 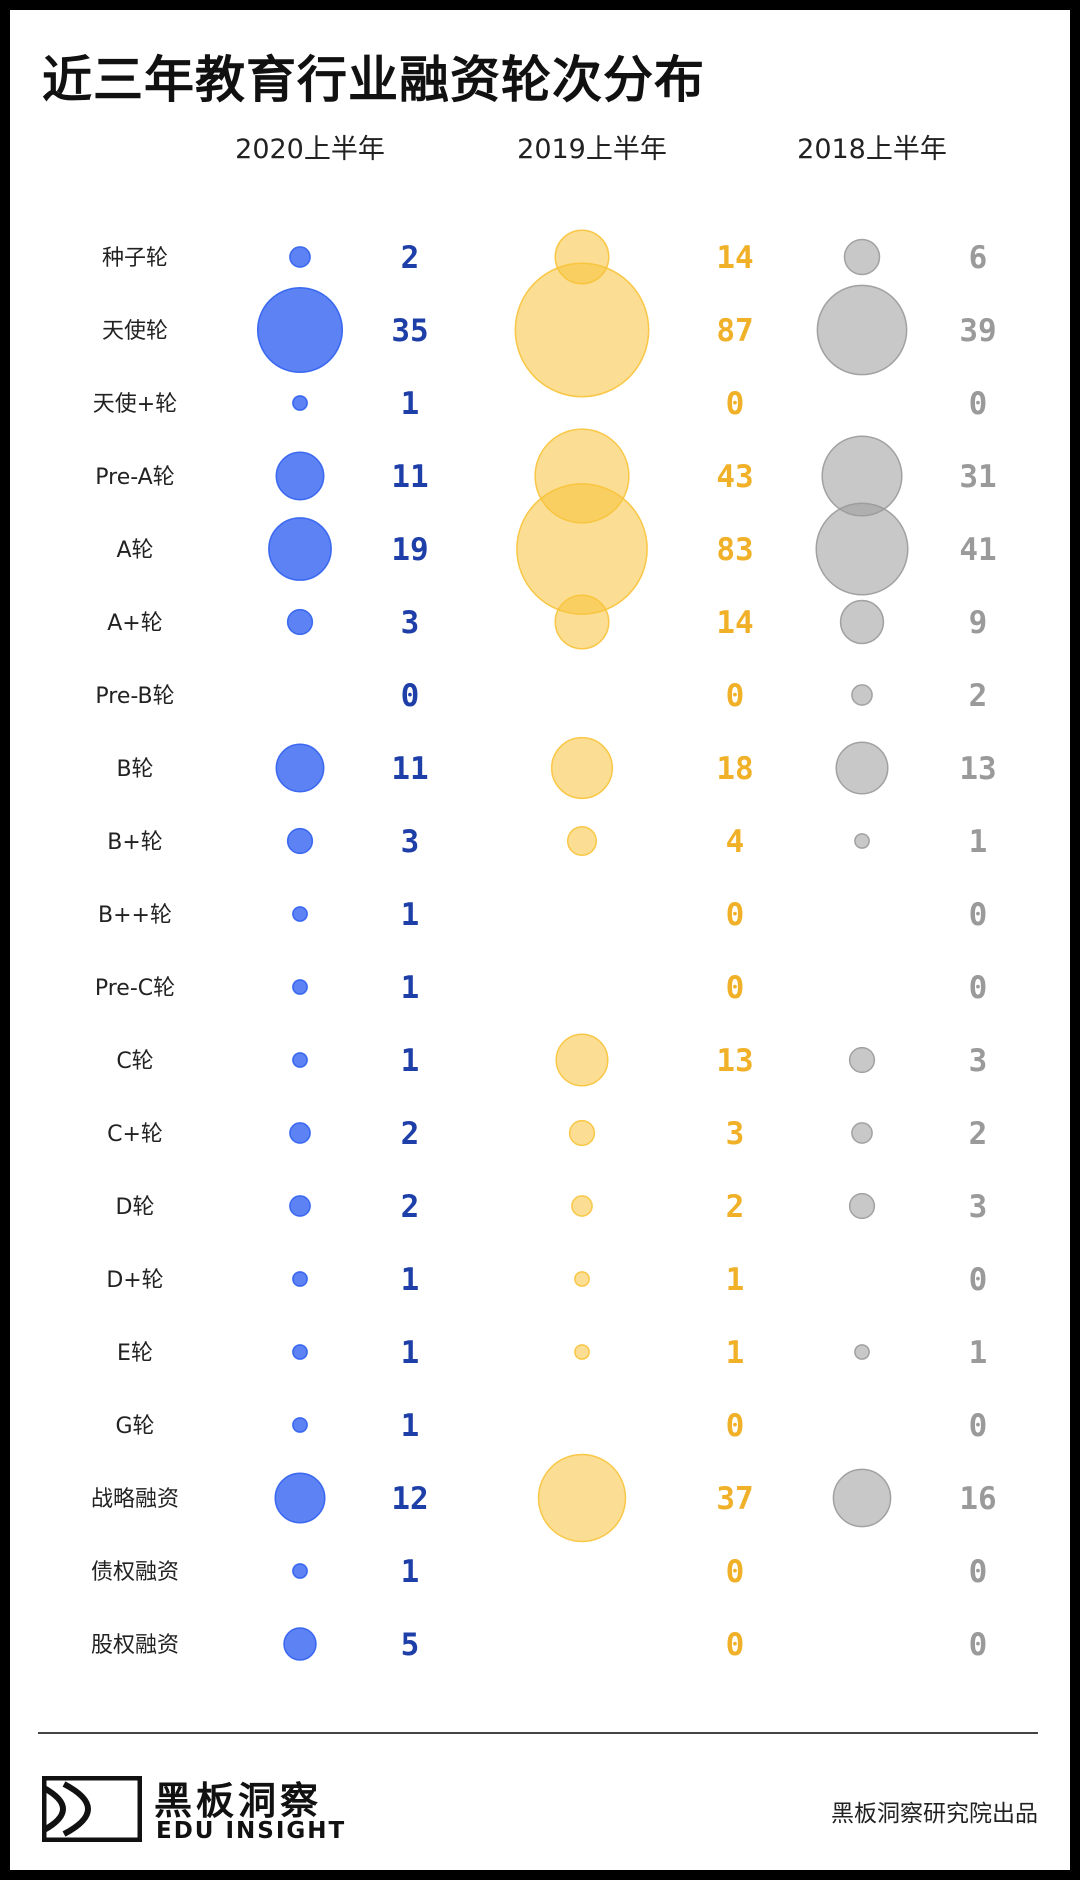 I want to click on logo-text-en: EDU INSIGHT, so click(x=251, y=1831).